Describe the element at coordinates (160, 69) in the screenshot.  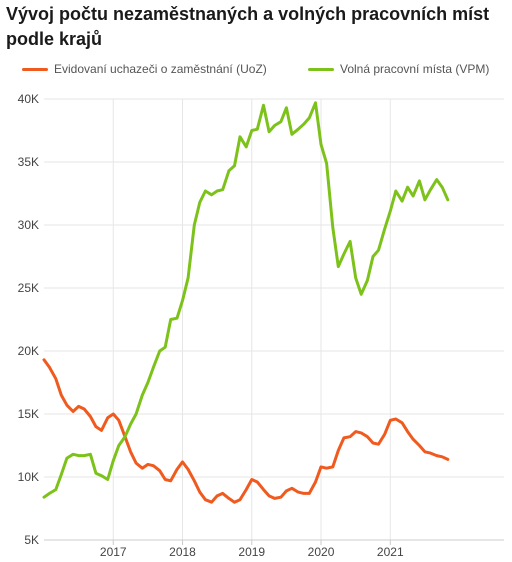
I see `legend-label-uoz: Evidovaní uchazeči o zaměstnání (UoZ)` at that location.